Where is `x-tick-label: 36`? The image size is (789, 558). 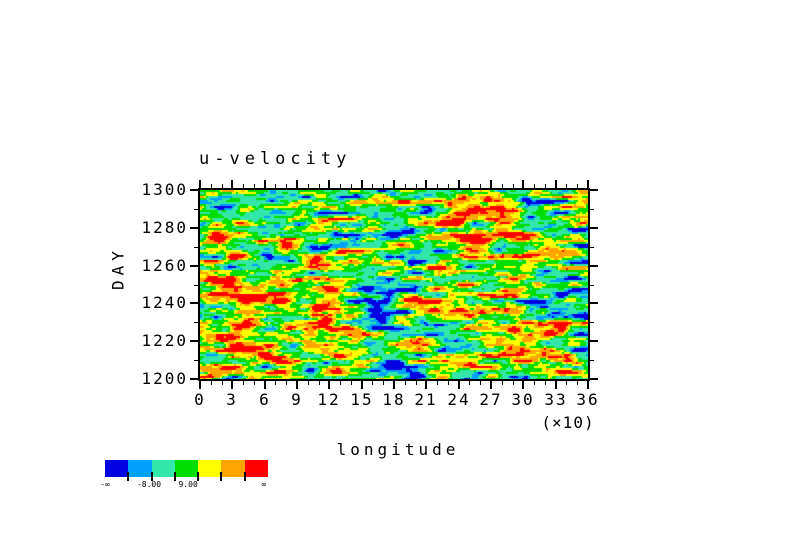 x-tick-label: 36 is located at coordinates (588, 399).